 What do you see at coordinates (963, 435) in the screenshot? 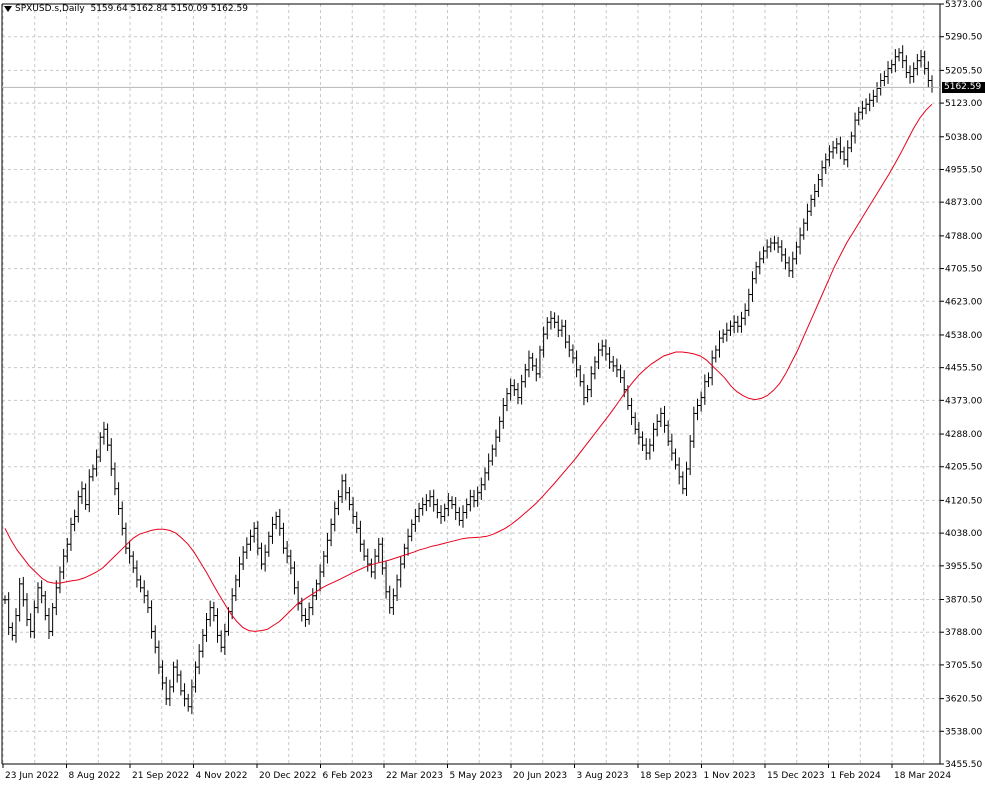
I see `y-tick-label: 4288.00` at bounding box center [963, 435].